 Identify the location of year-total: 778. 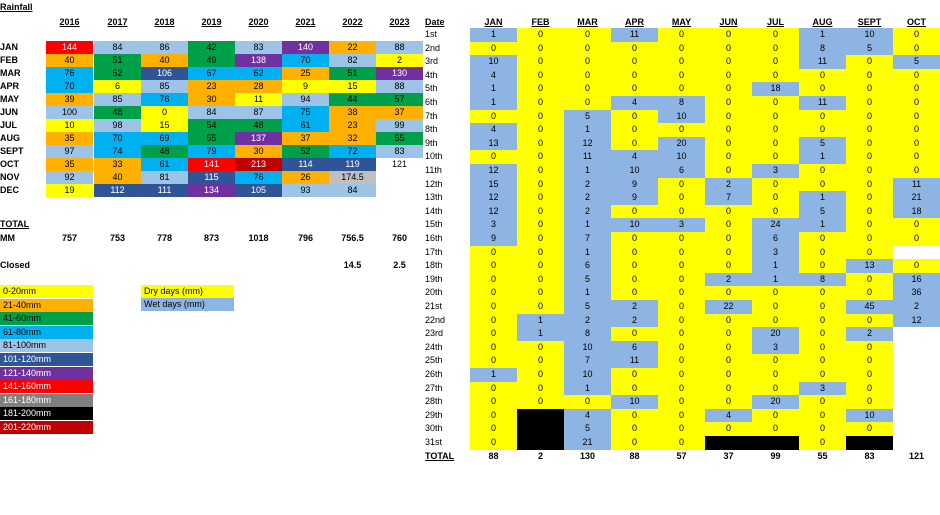
(164, 238).